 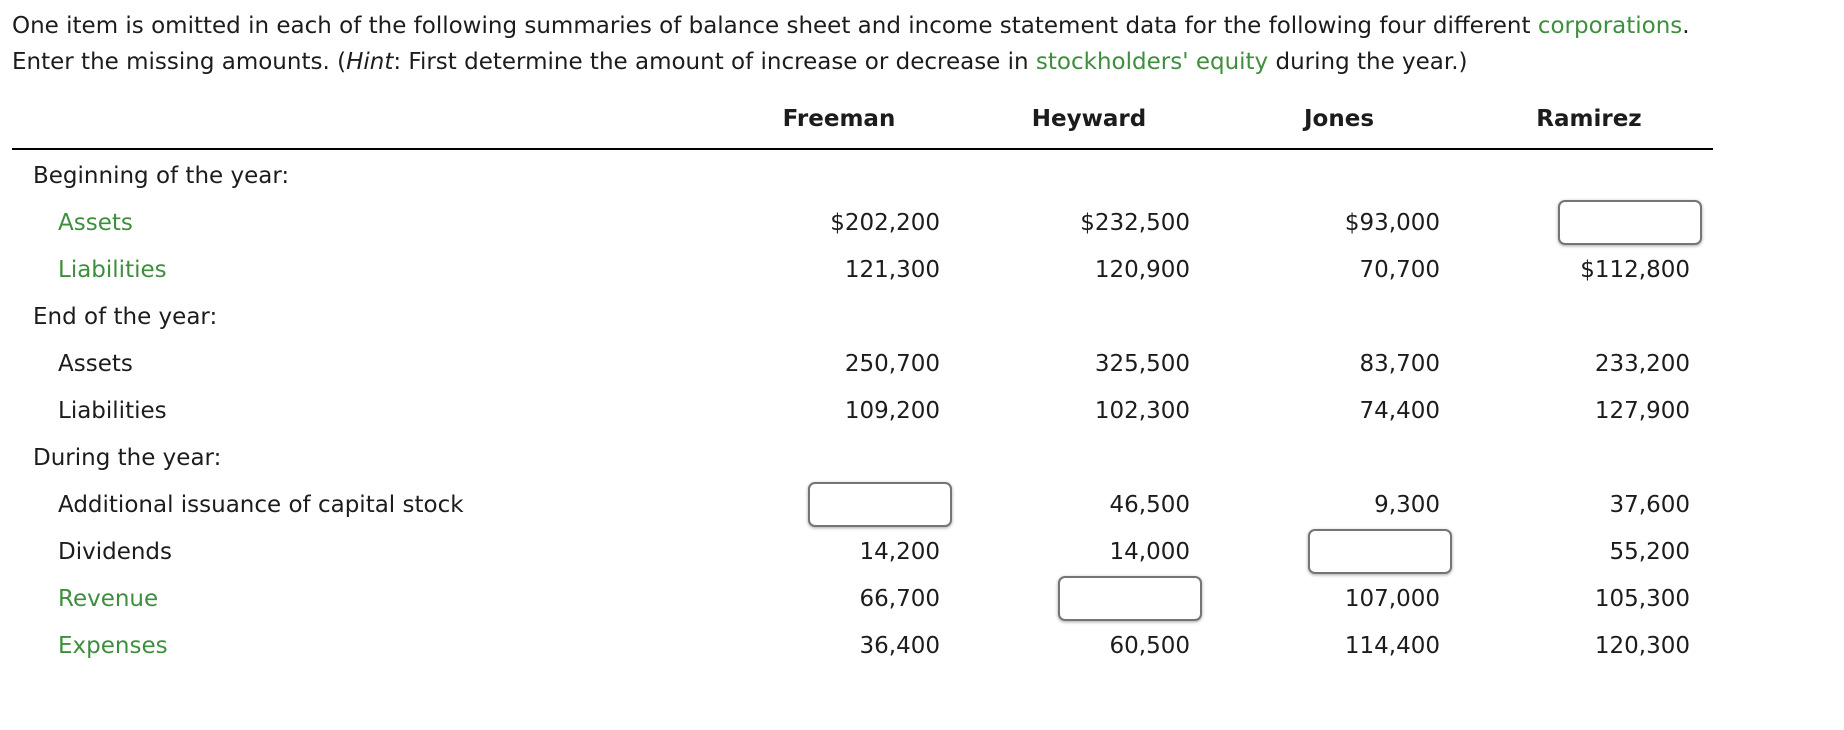 What do you see at coordinates (1142, 269) in the screenshot?
I see `heyward-beginning-liabilities-value: 120,900` at bounding box center [1142, 269].